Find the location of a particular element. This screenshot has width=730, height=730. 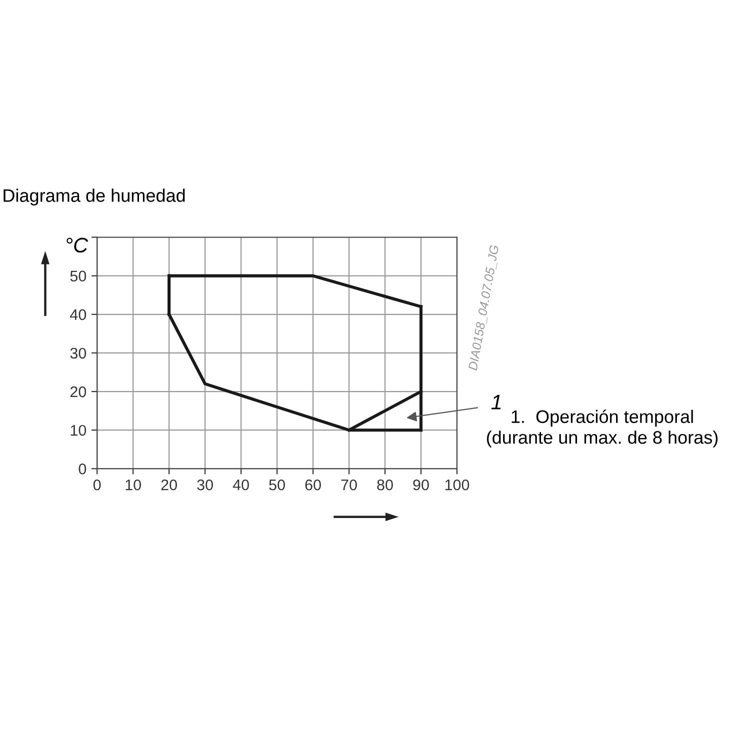

x-tick-label: 100 is located at coordinates (457, 484).